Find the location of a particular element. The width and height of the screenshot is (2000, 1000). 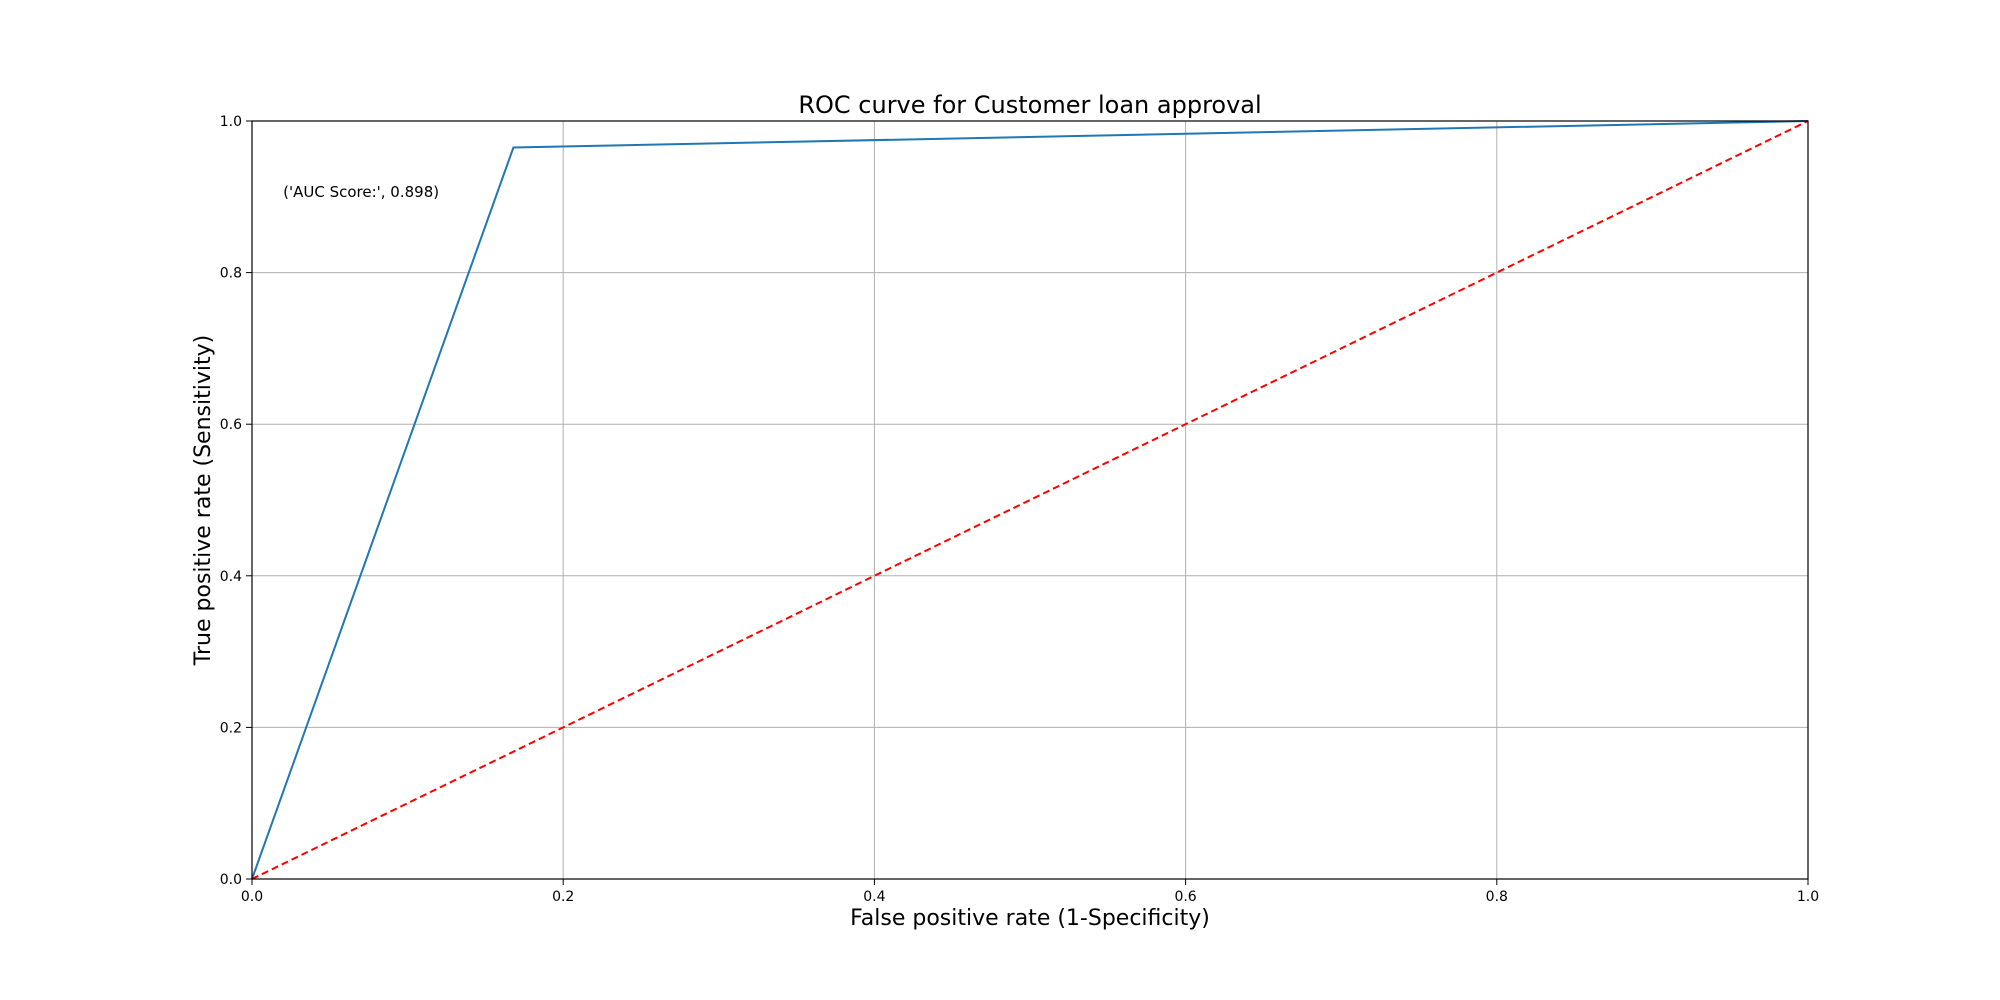

x-tick-label: 0.8 is located at coordinates (1497, 897).